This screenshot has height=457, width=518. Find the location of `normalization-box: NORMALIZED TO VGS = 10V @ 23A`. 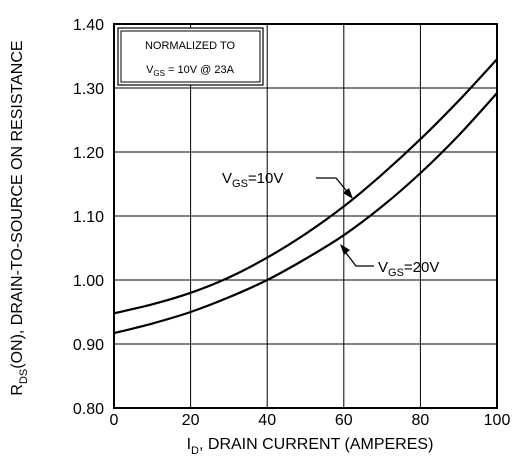

normalization-box: NORMALIZED TO VGS = 10V @ 23A is located at coordinates (190, 56).